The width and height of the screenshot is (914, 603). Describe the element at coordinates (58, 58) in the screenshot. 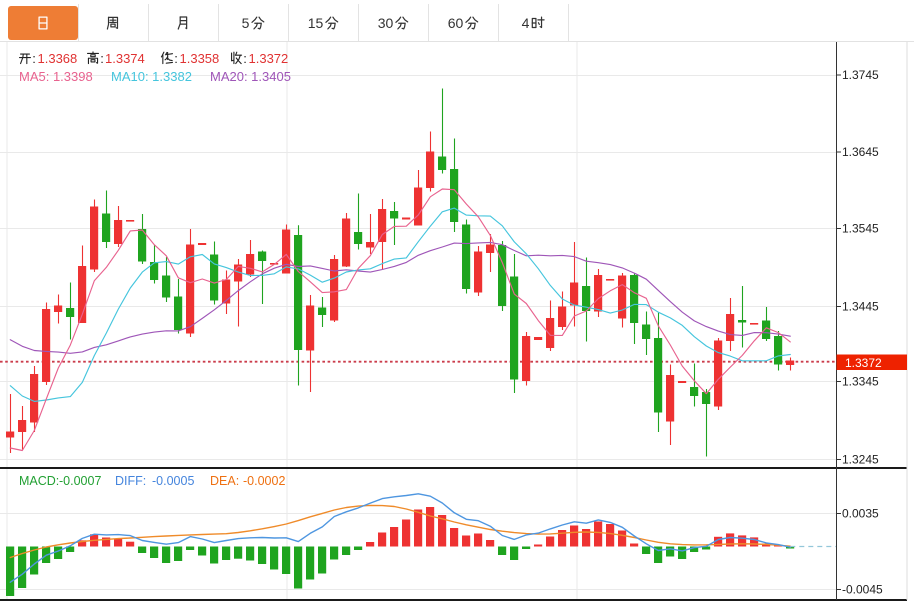

I see `svg-text: 1.3368` at that location.